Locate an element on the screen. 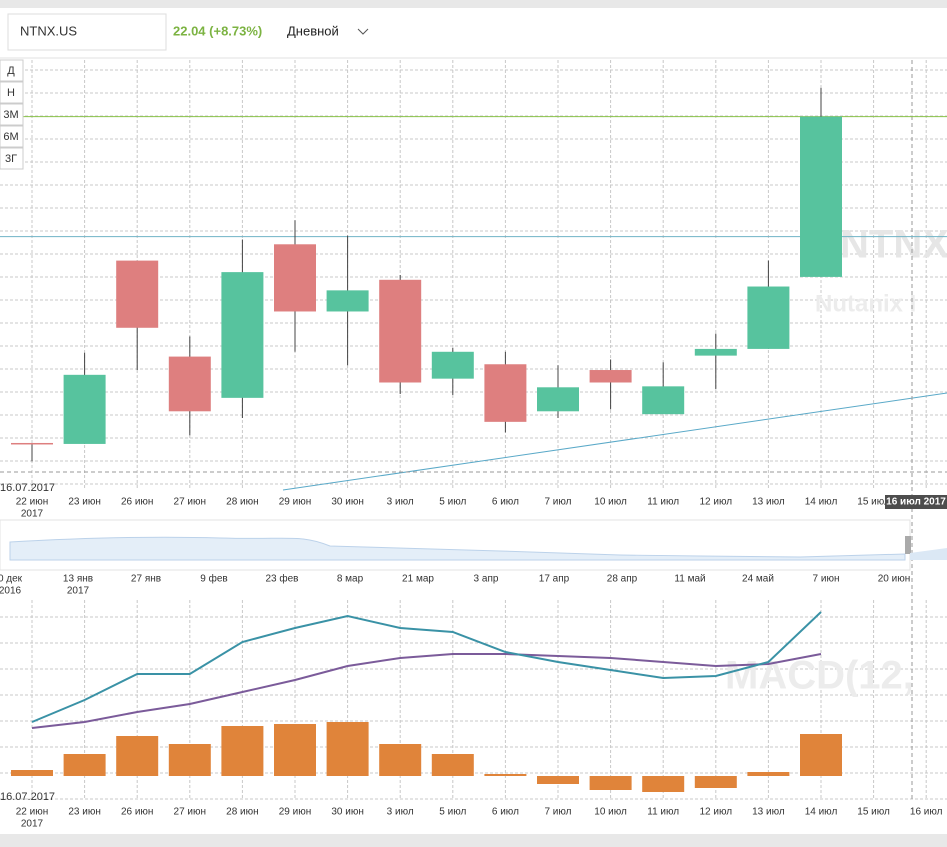 This screenshot has width=947, height=847. signal-line is located at coordinates (426, 691).